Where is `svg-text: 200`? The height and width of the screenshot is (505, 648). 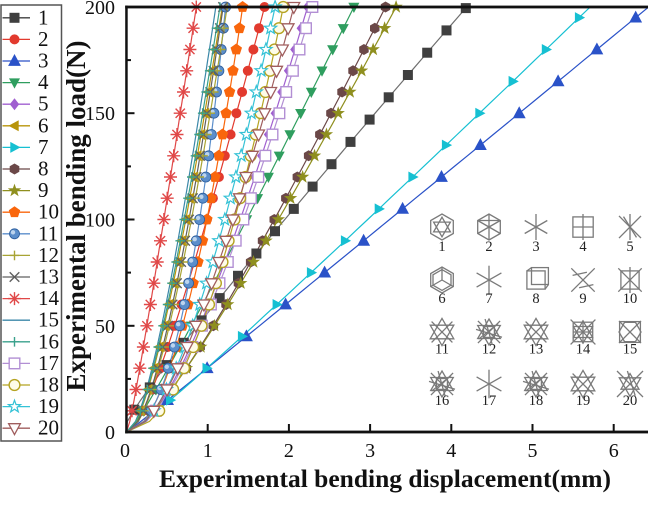
svg-text: 200 is located at coordinates (100, 9).